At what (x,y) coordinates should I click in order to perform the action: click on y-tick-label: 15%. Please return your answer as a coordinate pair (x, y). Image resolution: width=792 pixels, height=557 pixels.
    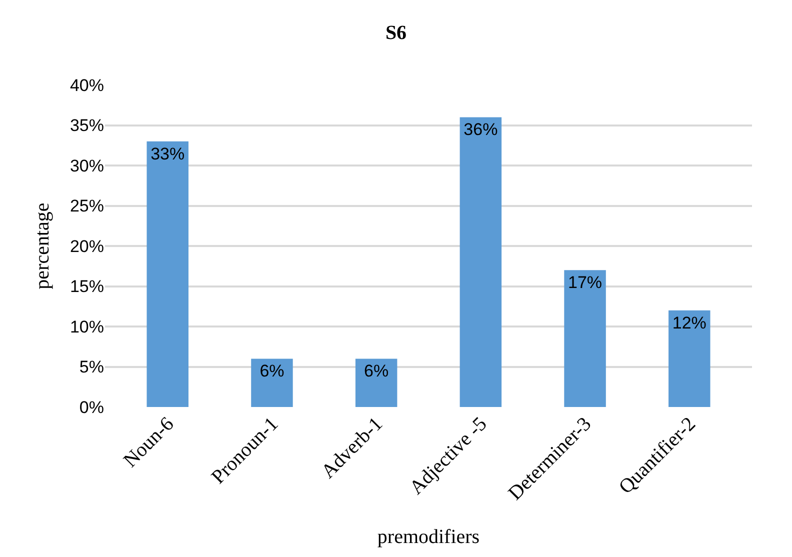
    Looking at the image, I should click on (87, 286).